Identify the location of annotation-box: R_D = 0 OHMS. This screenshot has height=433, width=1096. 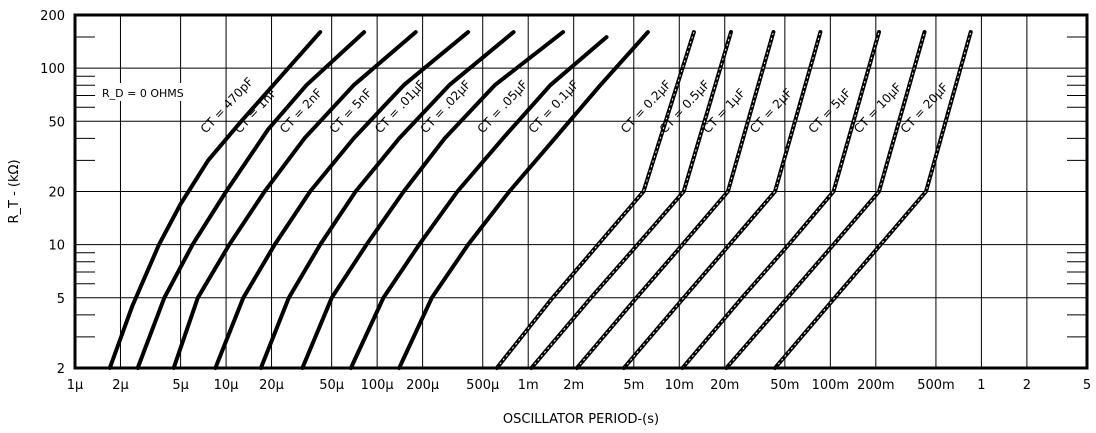
(150, 92).